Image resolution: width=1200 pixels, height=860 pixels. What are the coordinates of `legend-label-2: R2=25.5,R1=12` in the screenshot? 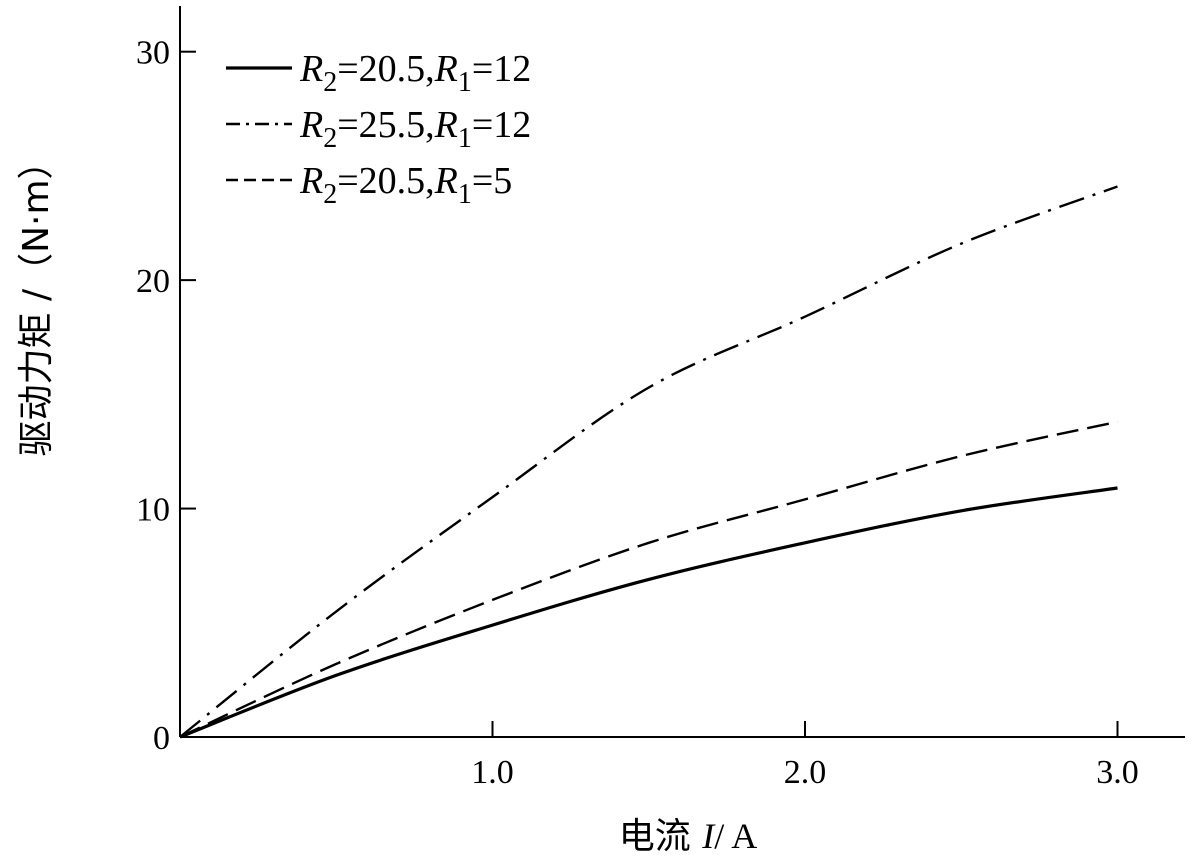 It's located at (415, 129).